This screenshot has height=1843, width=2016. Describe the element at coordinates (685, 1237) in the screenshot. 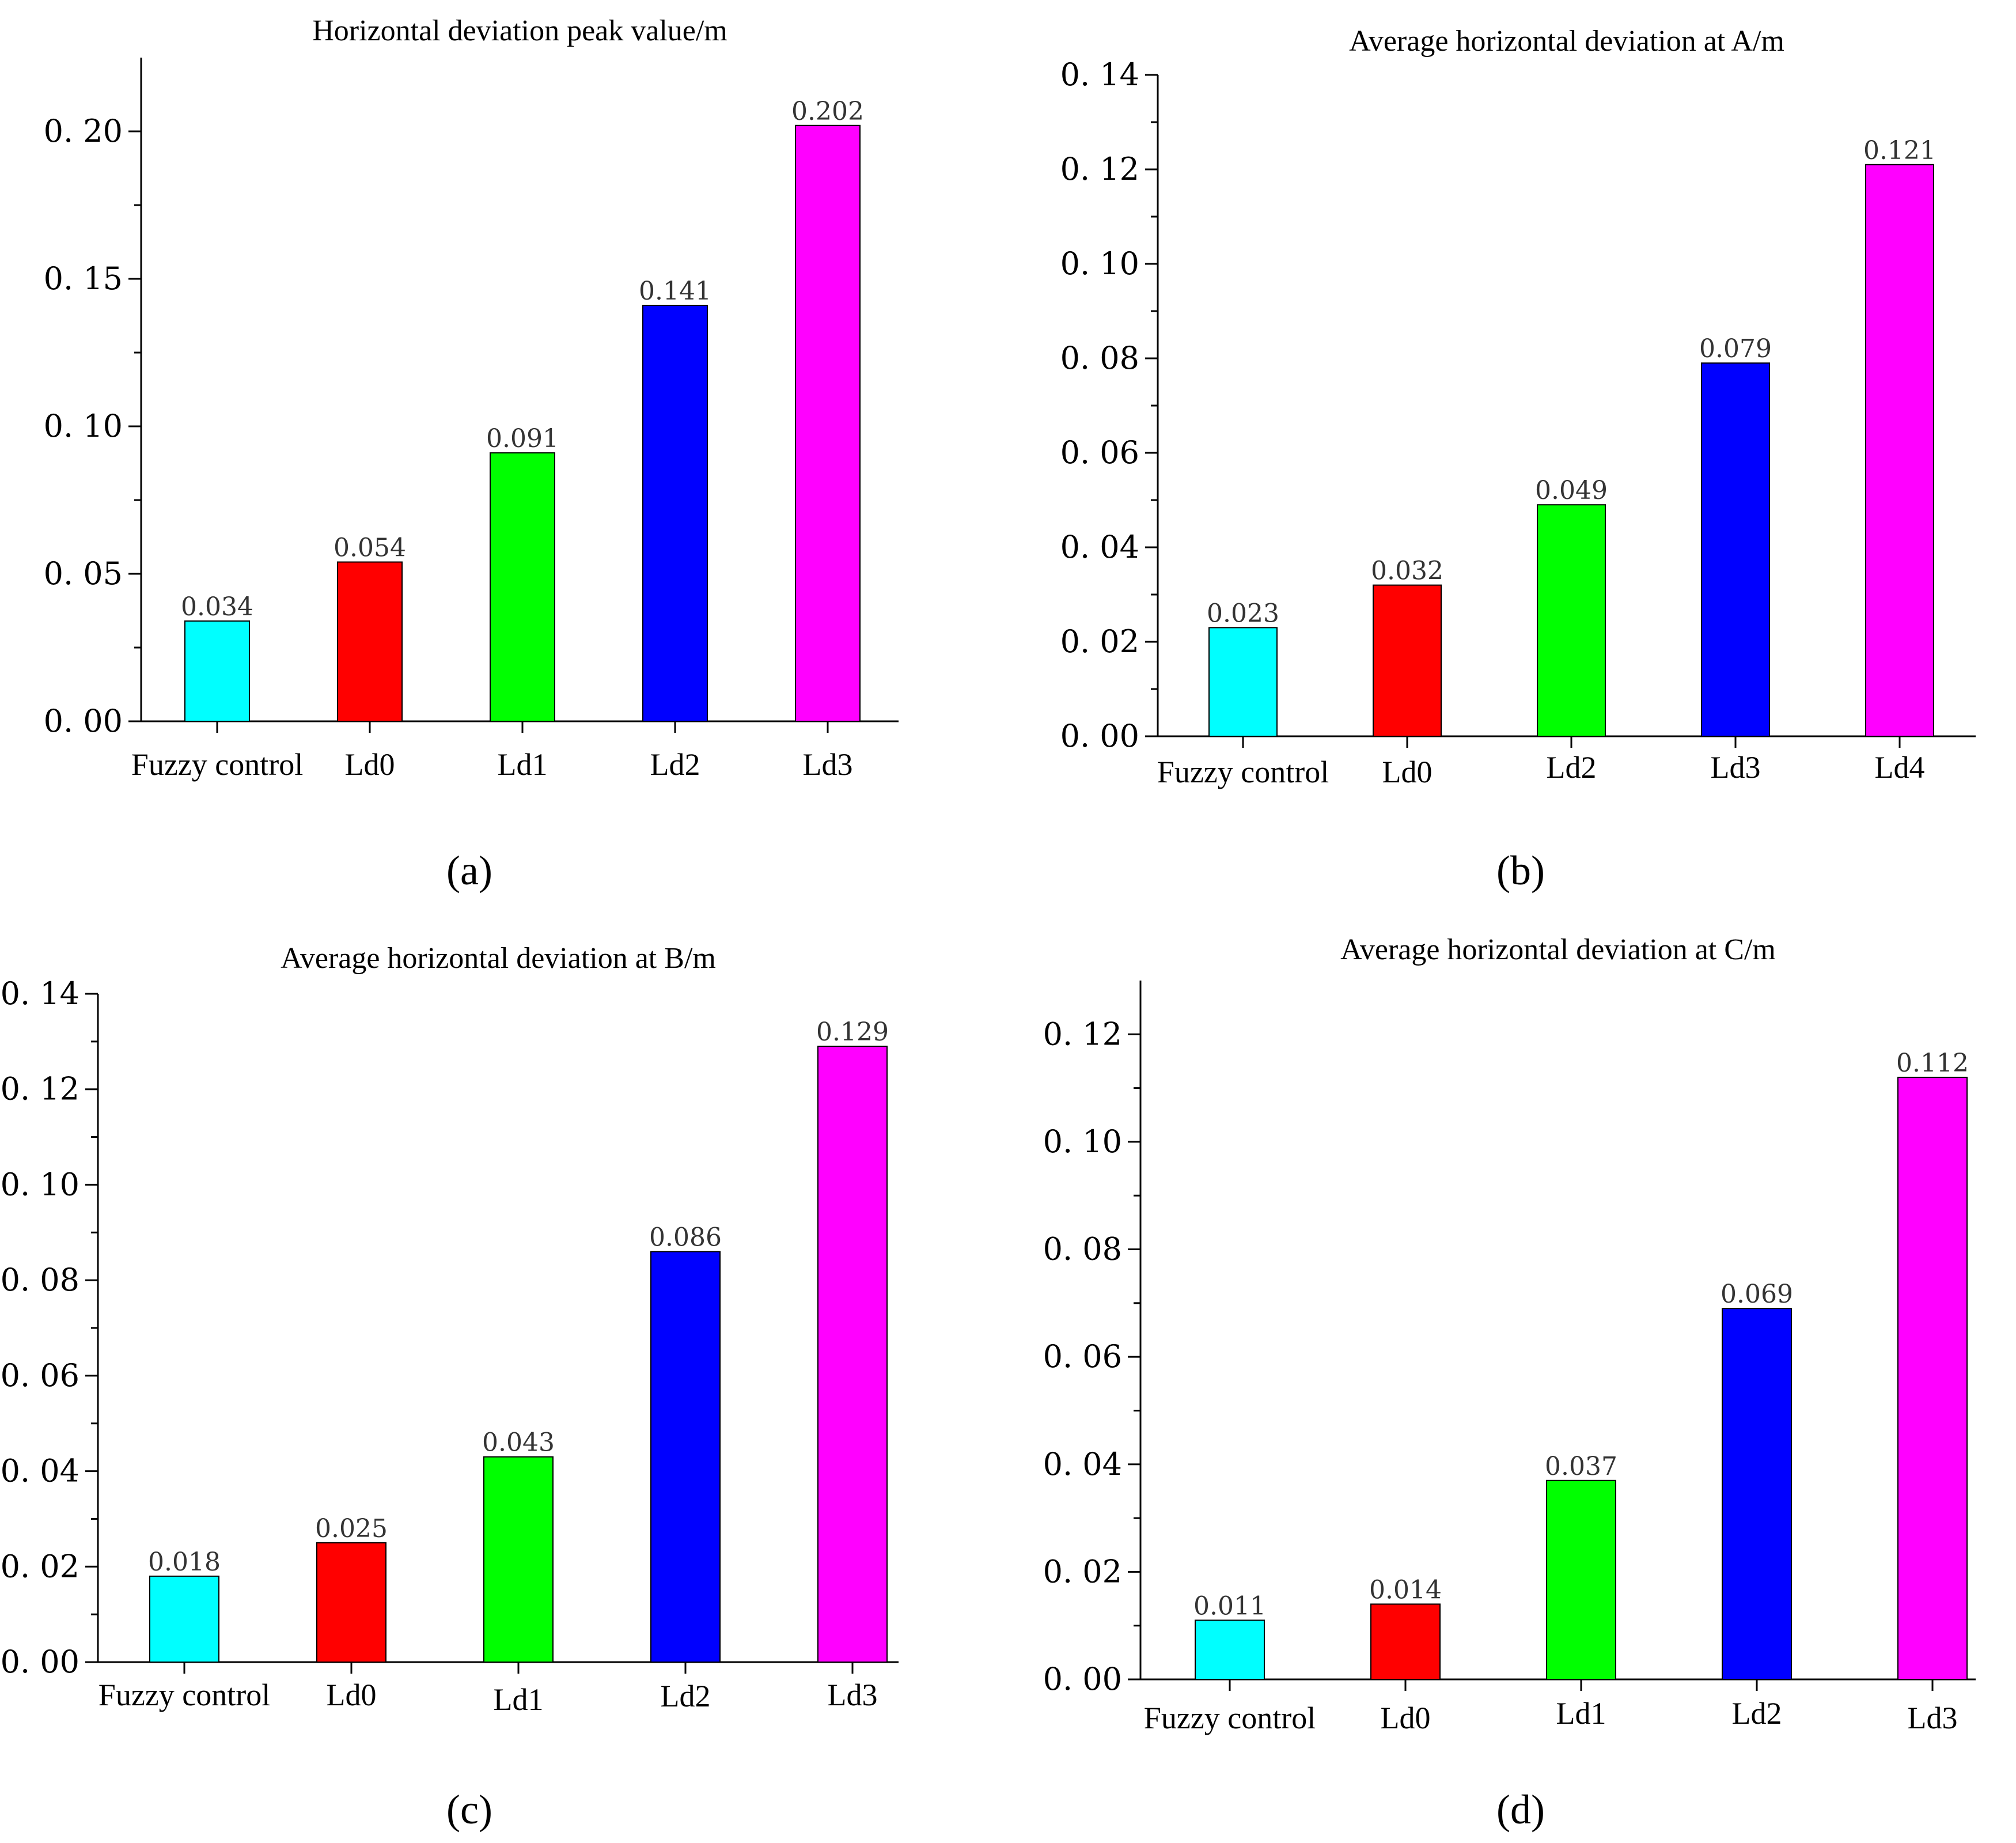

I see `value-label: 0.086` at that location.